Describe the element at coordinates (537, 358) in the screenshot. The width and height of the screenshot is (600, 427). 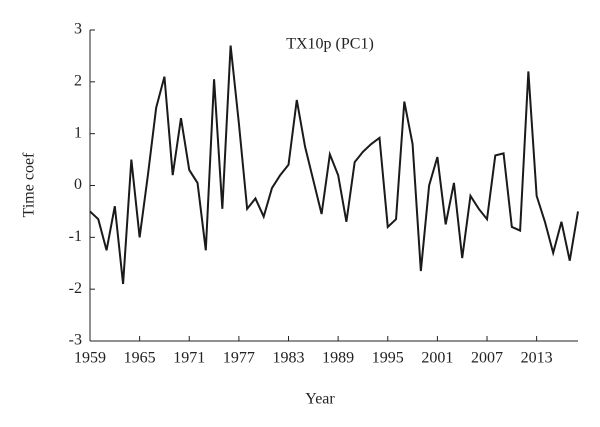
I see `x-tick-label: 2013` at that location.